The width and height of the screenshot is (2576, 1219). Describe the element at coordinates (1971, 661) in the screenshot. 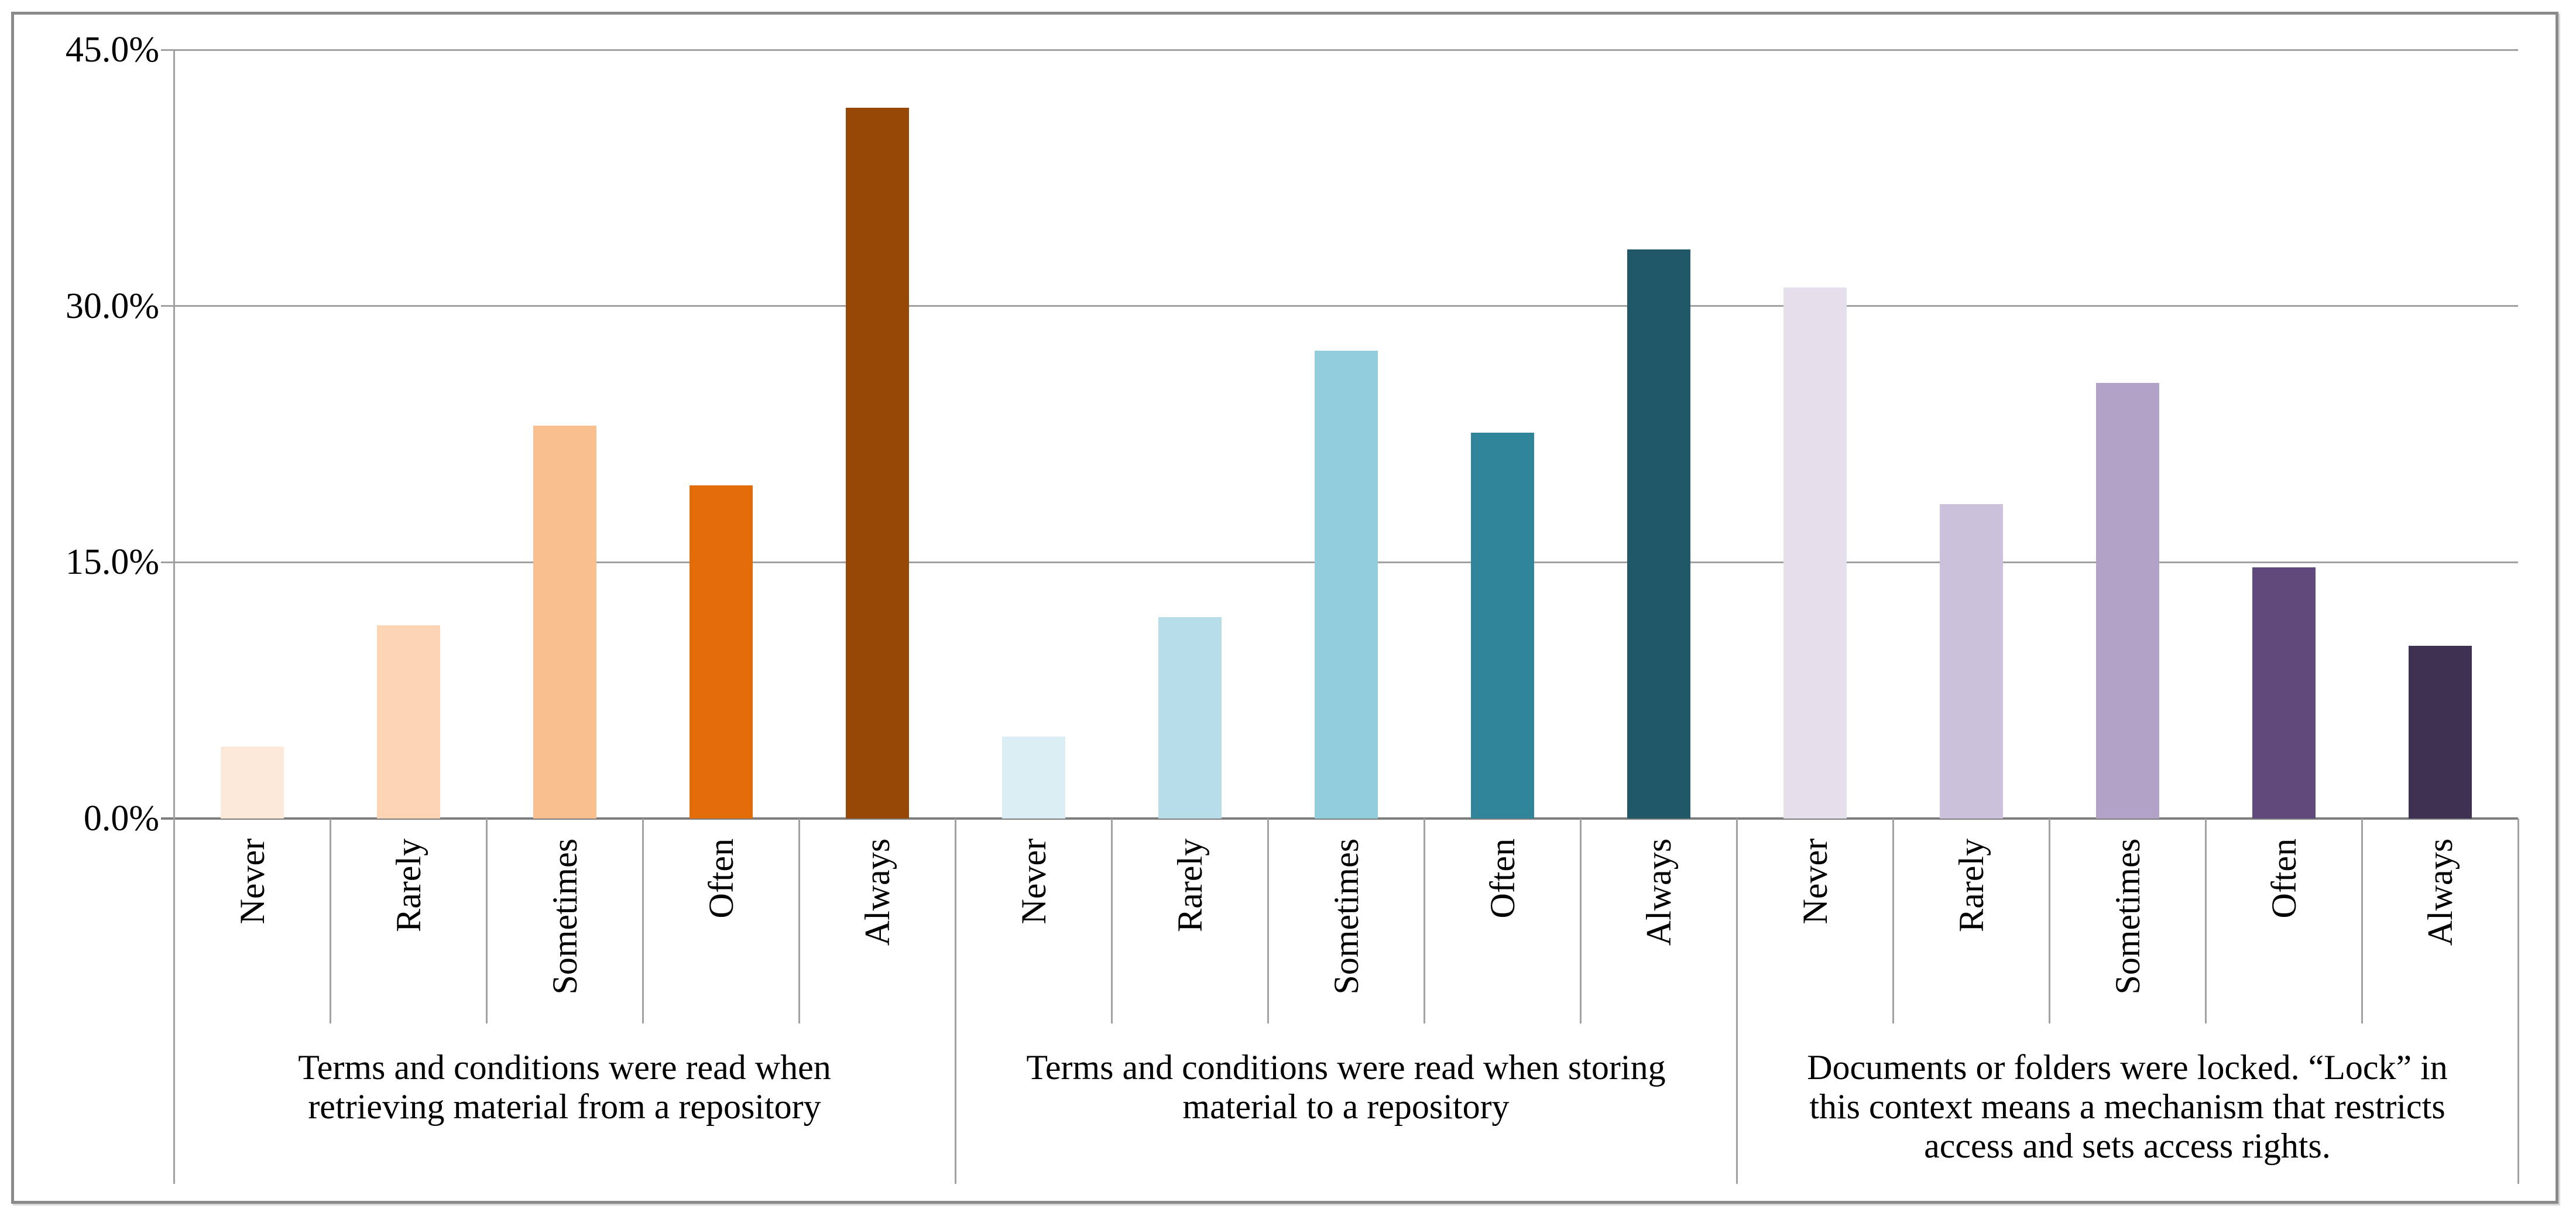

I see `bar-rarely-group3` at that location.